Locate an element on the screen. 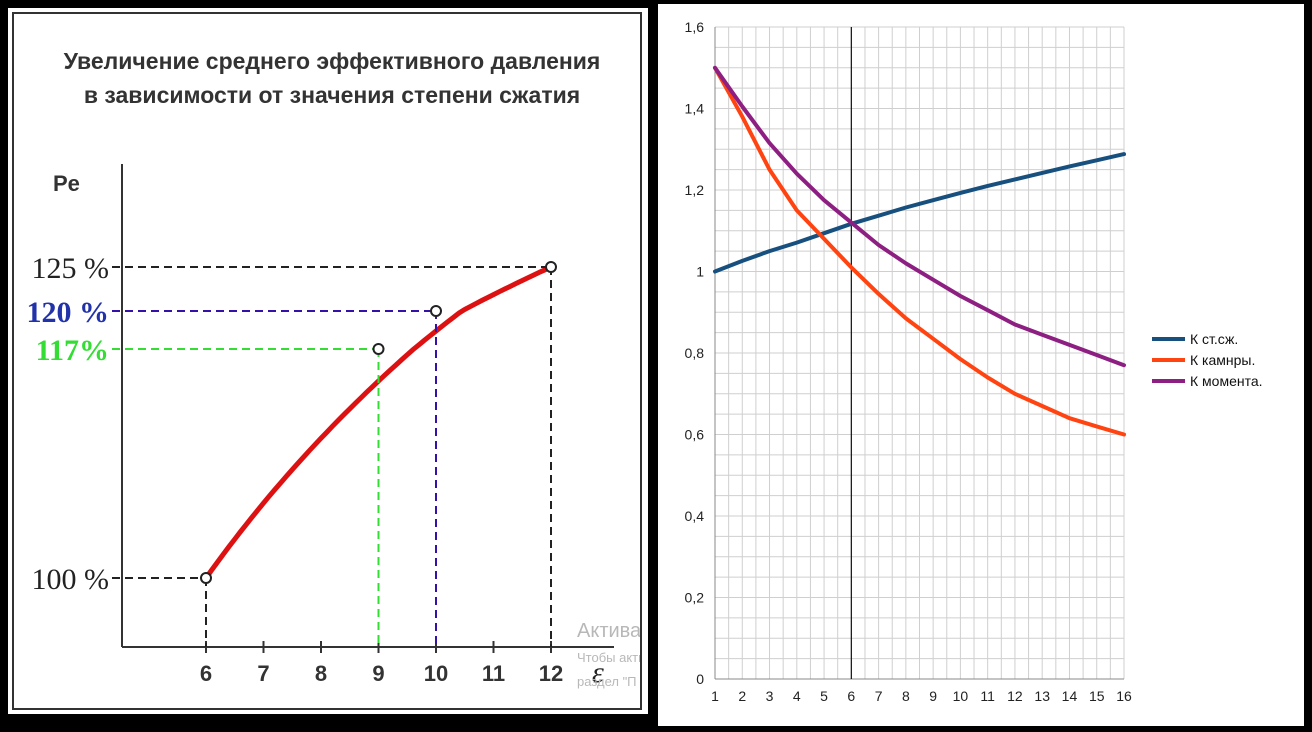 The image size is (1312, 732). watermark-line-3: раздел "П is located at coordinates (607, 681).